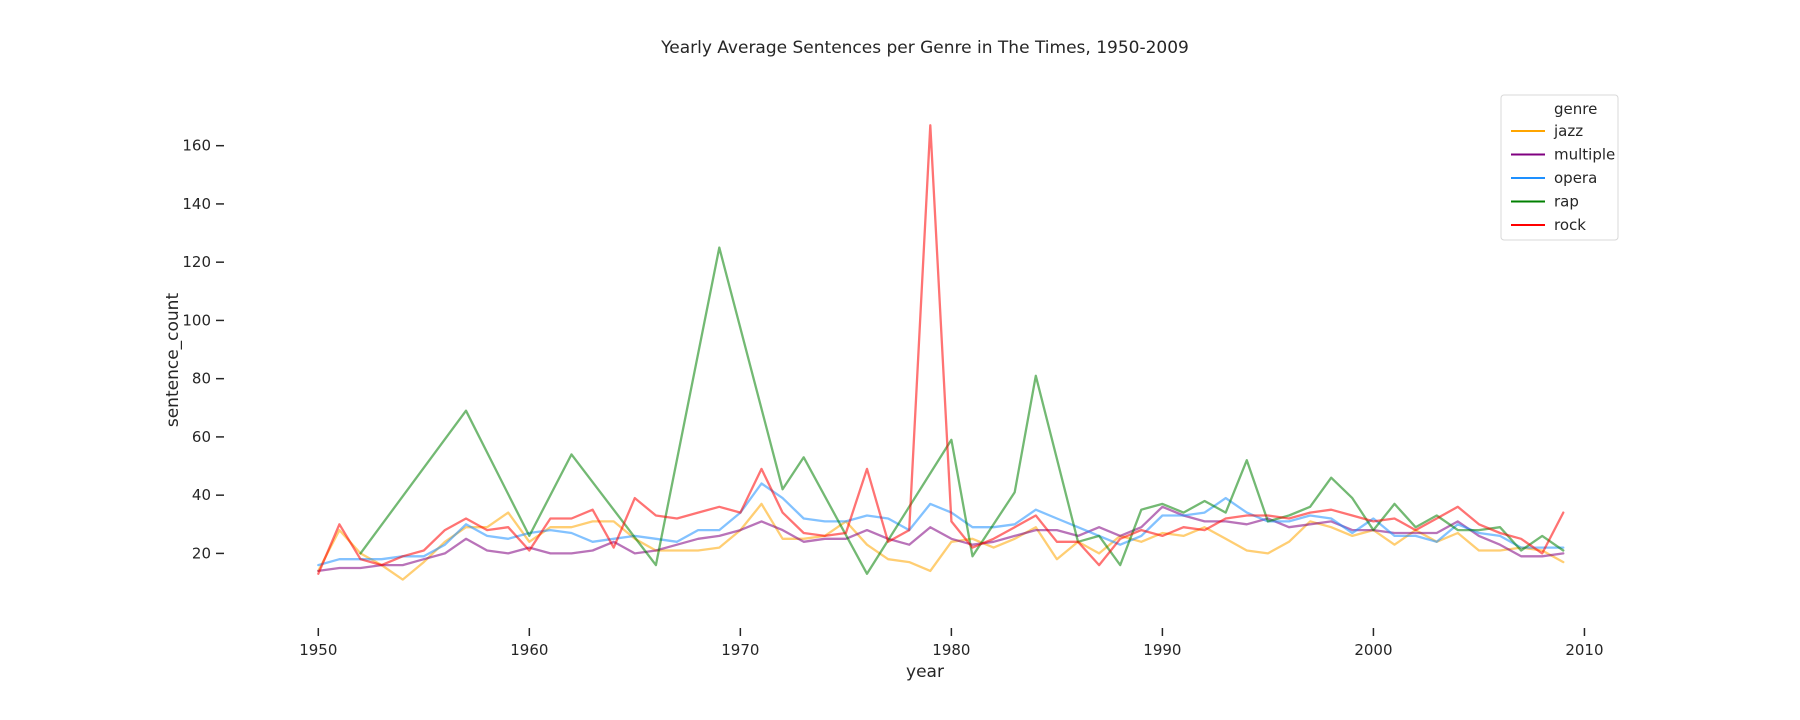  I want to click on legend-label-opera: opera, so click(1575, 178).